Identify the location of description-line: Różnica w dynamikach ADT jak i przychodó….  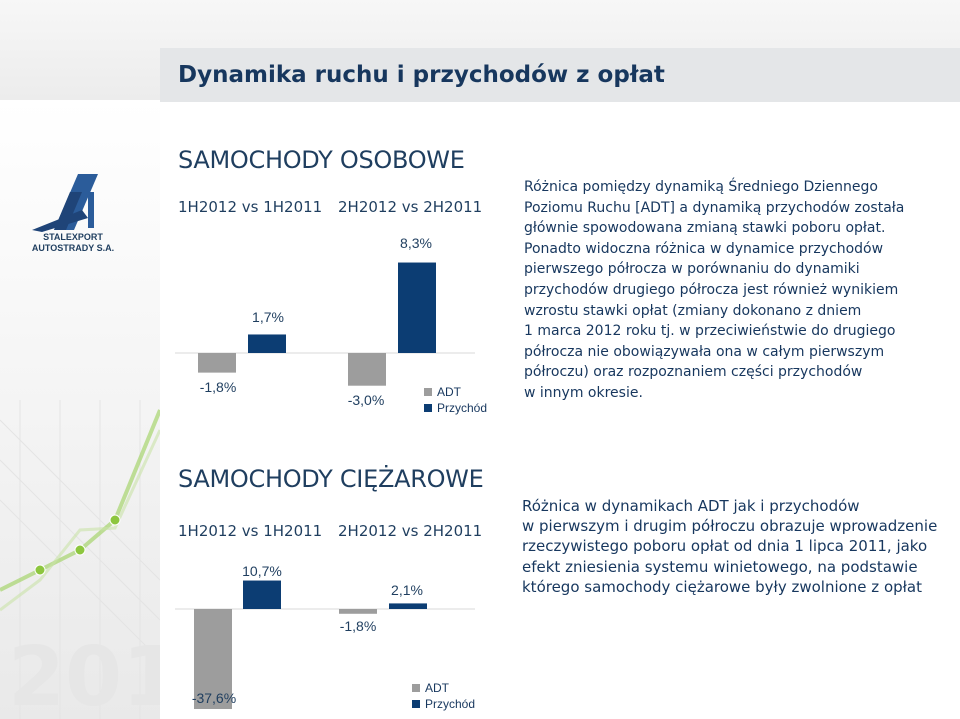
(691, 506).